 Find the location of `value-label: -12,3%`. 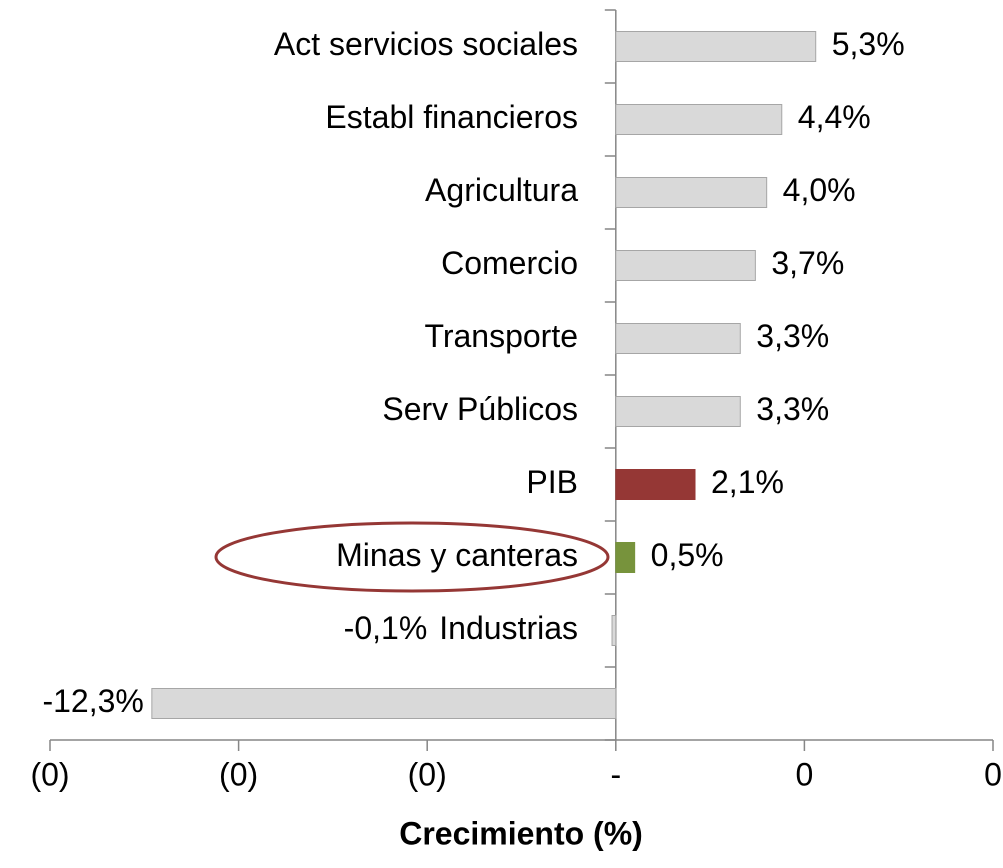

value-label: -12,3% is located at coordinates (92, 701).